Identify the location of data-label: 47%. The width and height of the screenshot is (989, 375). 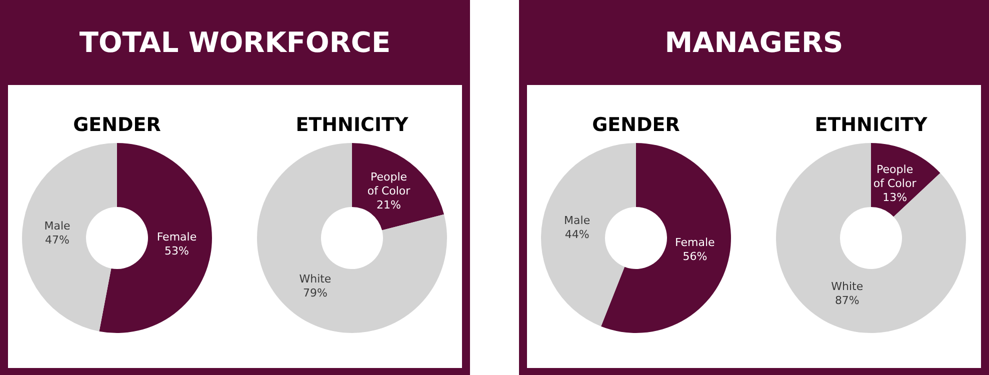
(57, 239).